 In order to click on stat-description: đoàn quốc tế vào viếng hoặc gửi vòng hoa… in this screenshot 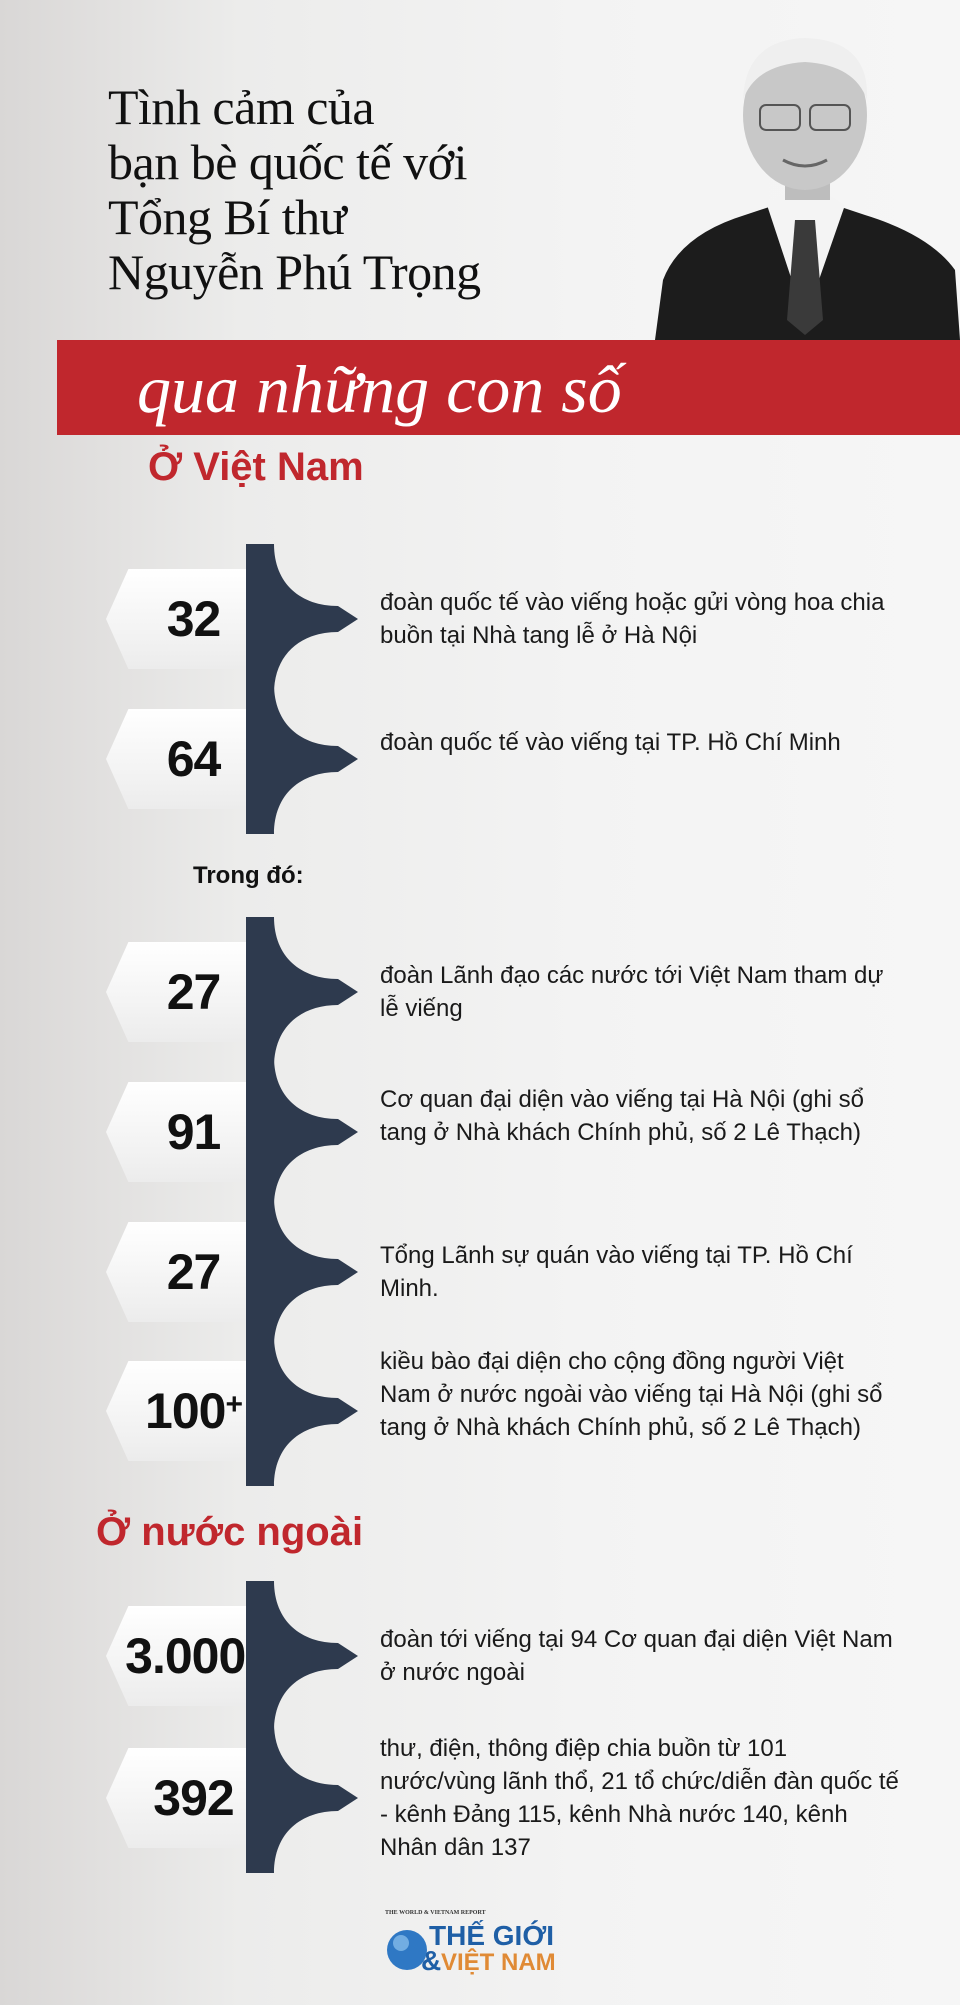, I will do `click(632, 619)`.